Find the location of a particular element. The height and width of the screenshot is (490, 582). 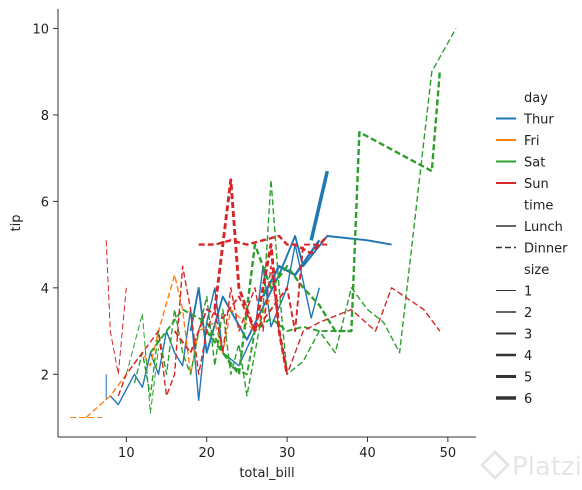

x-axis-title: total_bill is located at coordinates (266, 473).